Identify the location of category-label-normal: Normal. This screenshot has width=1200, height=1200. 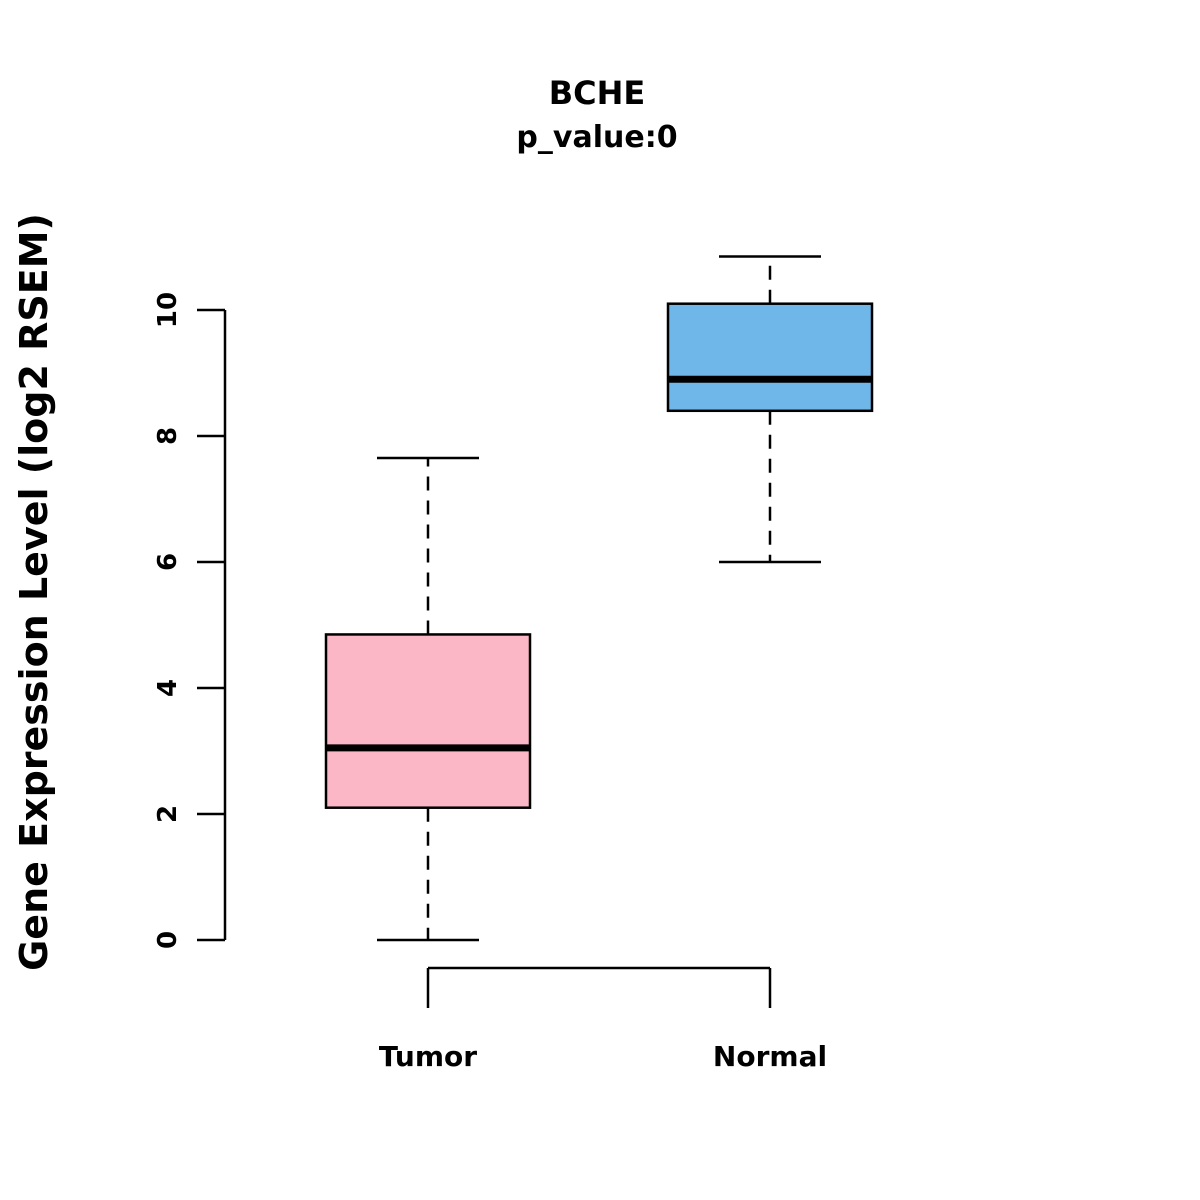
(770, 1056).